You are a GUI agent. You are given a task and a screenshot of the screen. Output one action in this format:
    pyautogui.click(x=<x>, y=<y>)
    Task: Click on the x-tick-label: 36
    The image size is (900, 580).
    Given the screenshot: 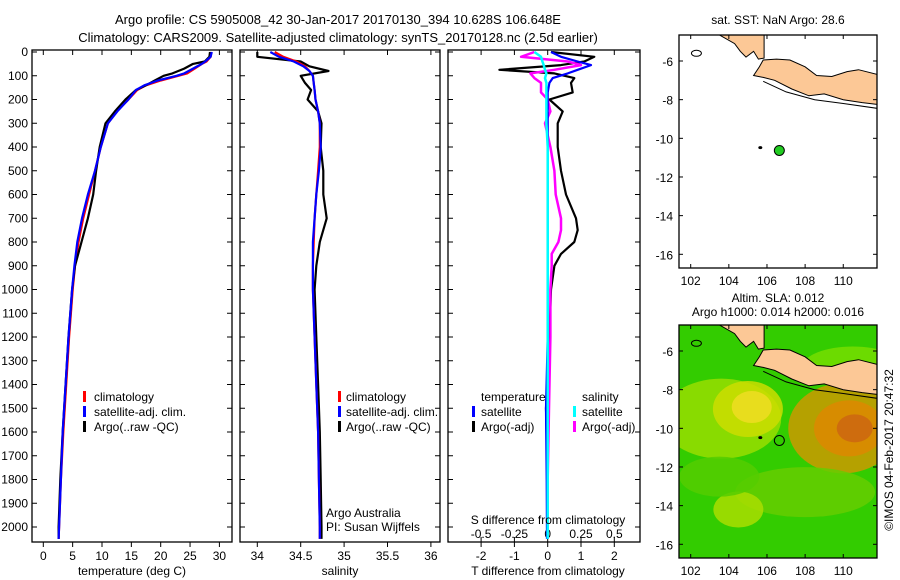 What is the action you would take?
    pyautogui.click(x=431, y=556)
    